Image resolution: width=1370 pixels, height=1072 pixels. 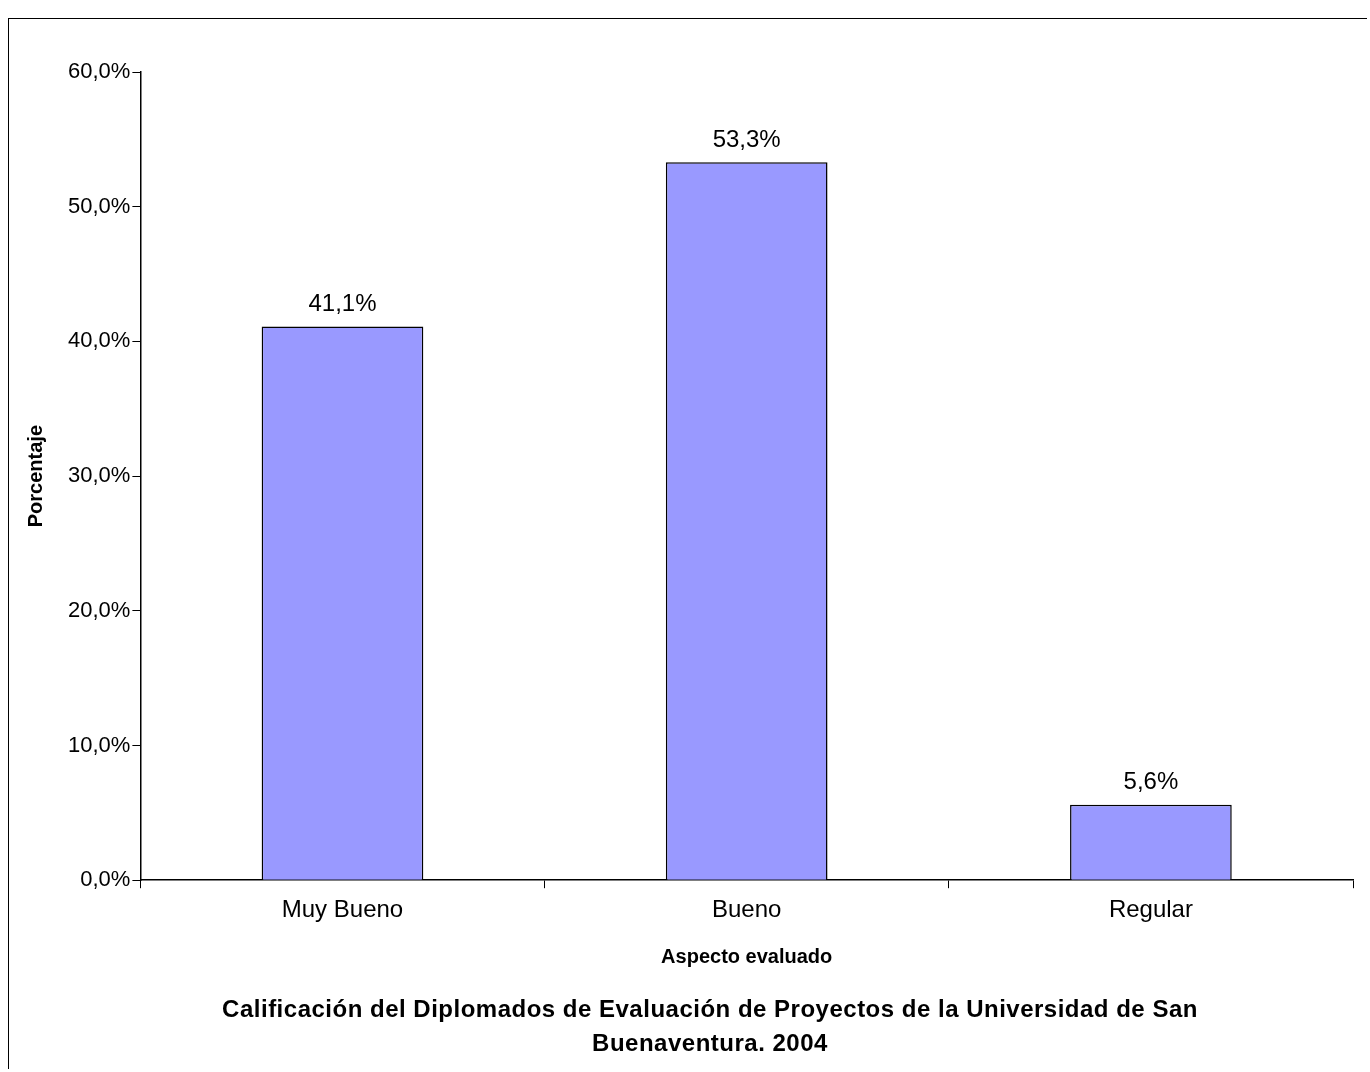 I want to click on x-tick-label: Bueno, so click(x=746, y=909).